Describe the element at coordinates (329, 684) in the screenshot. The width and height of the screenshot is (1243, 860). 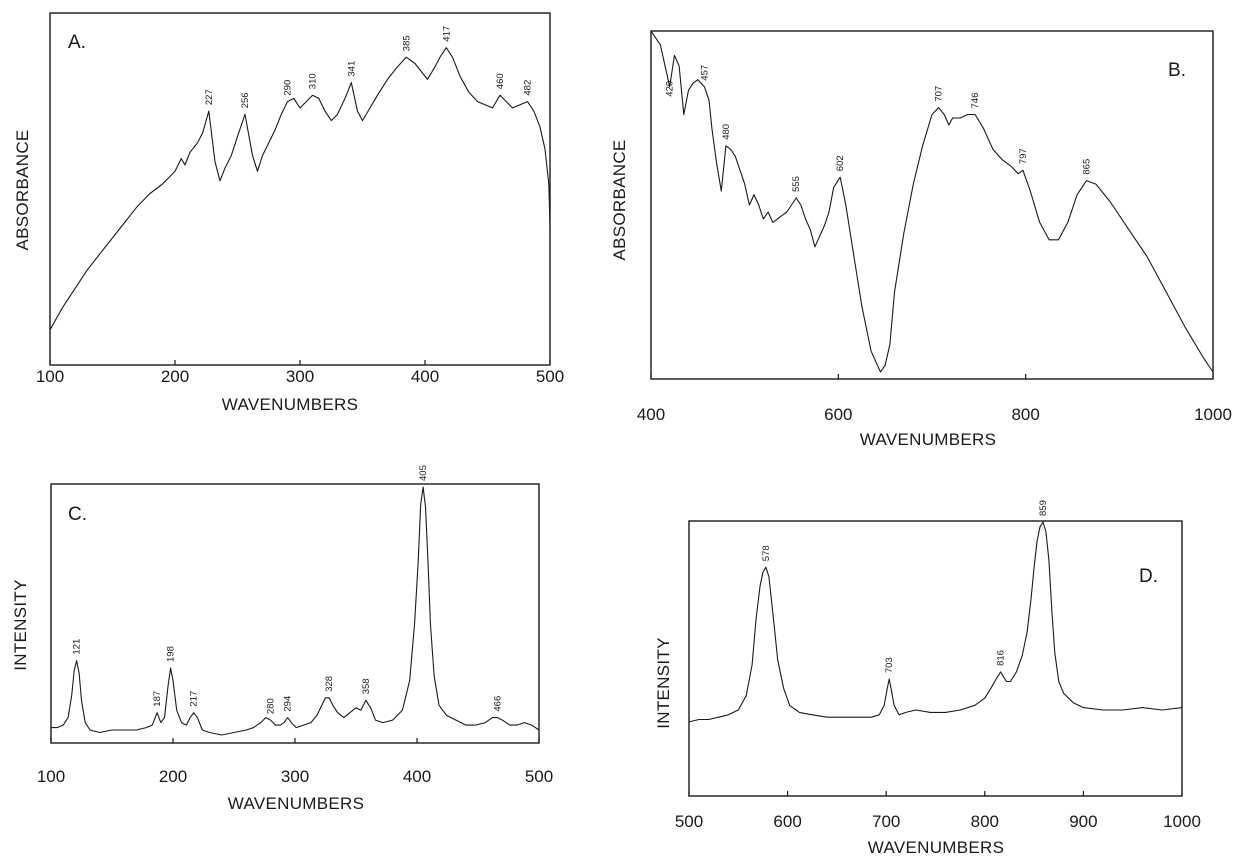
I see `panel-c-peak-label: 328` at that location.